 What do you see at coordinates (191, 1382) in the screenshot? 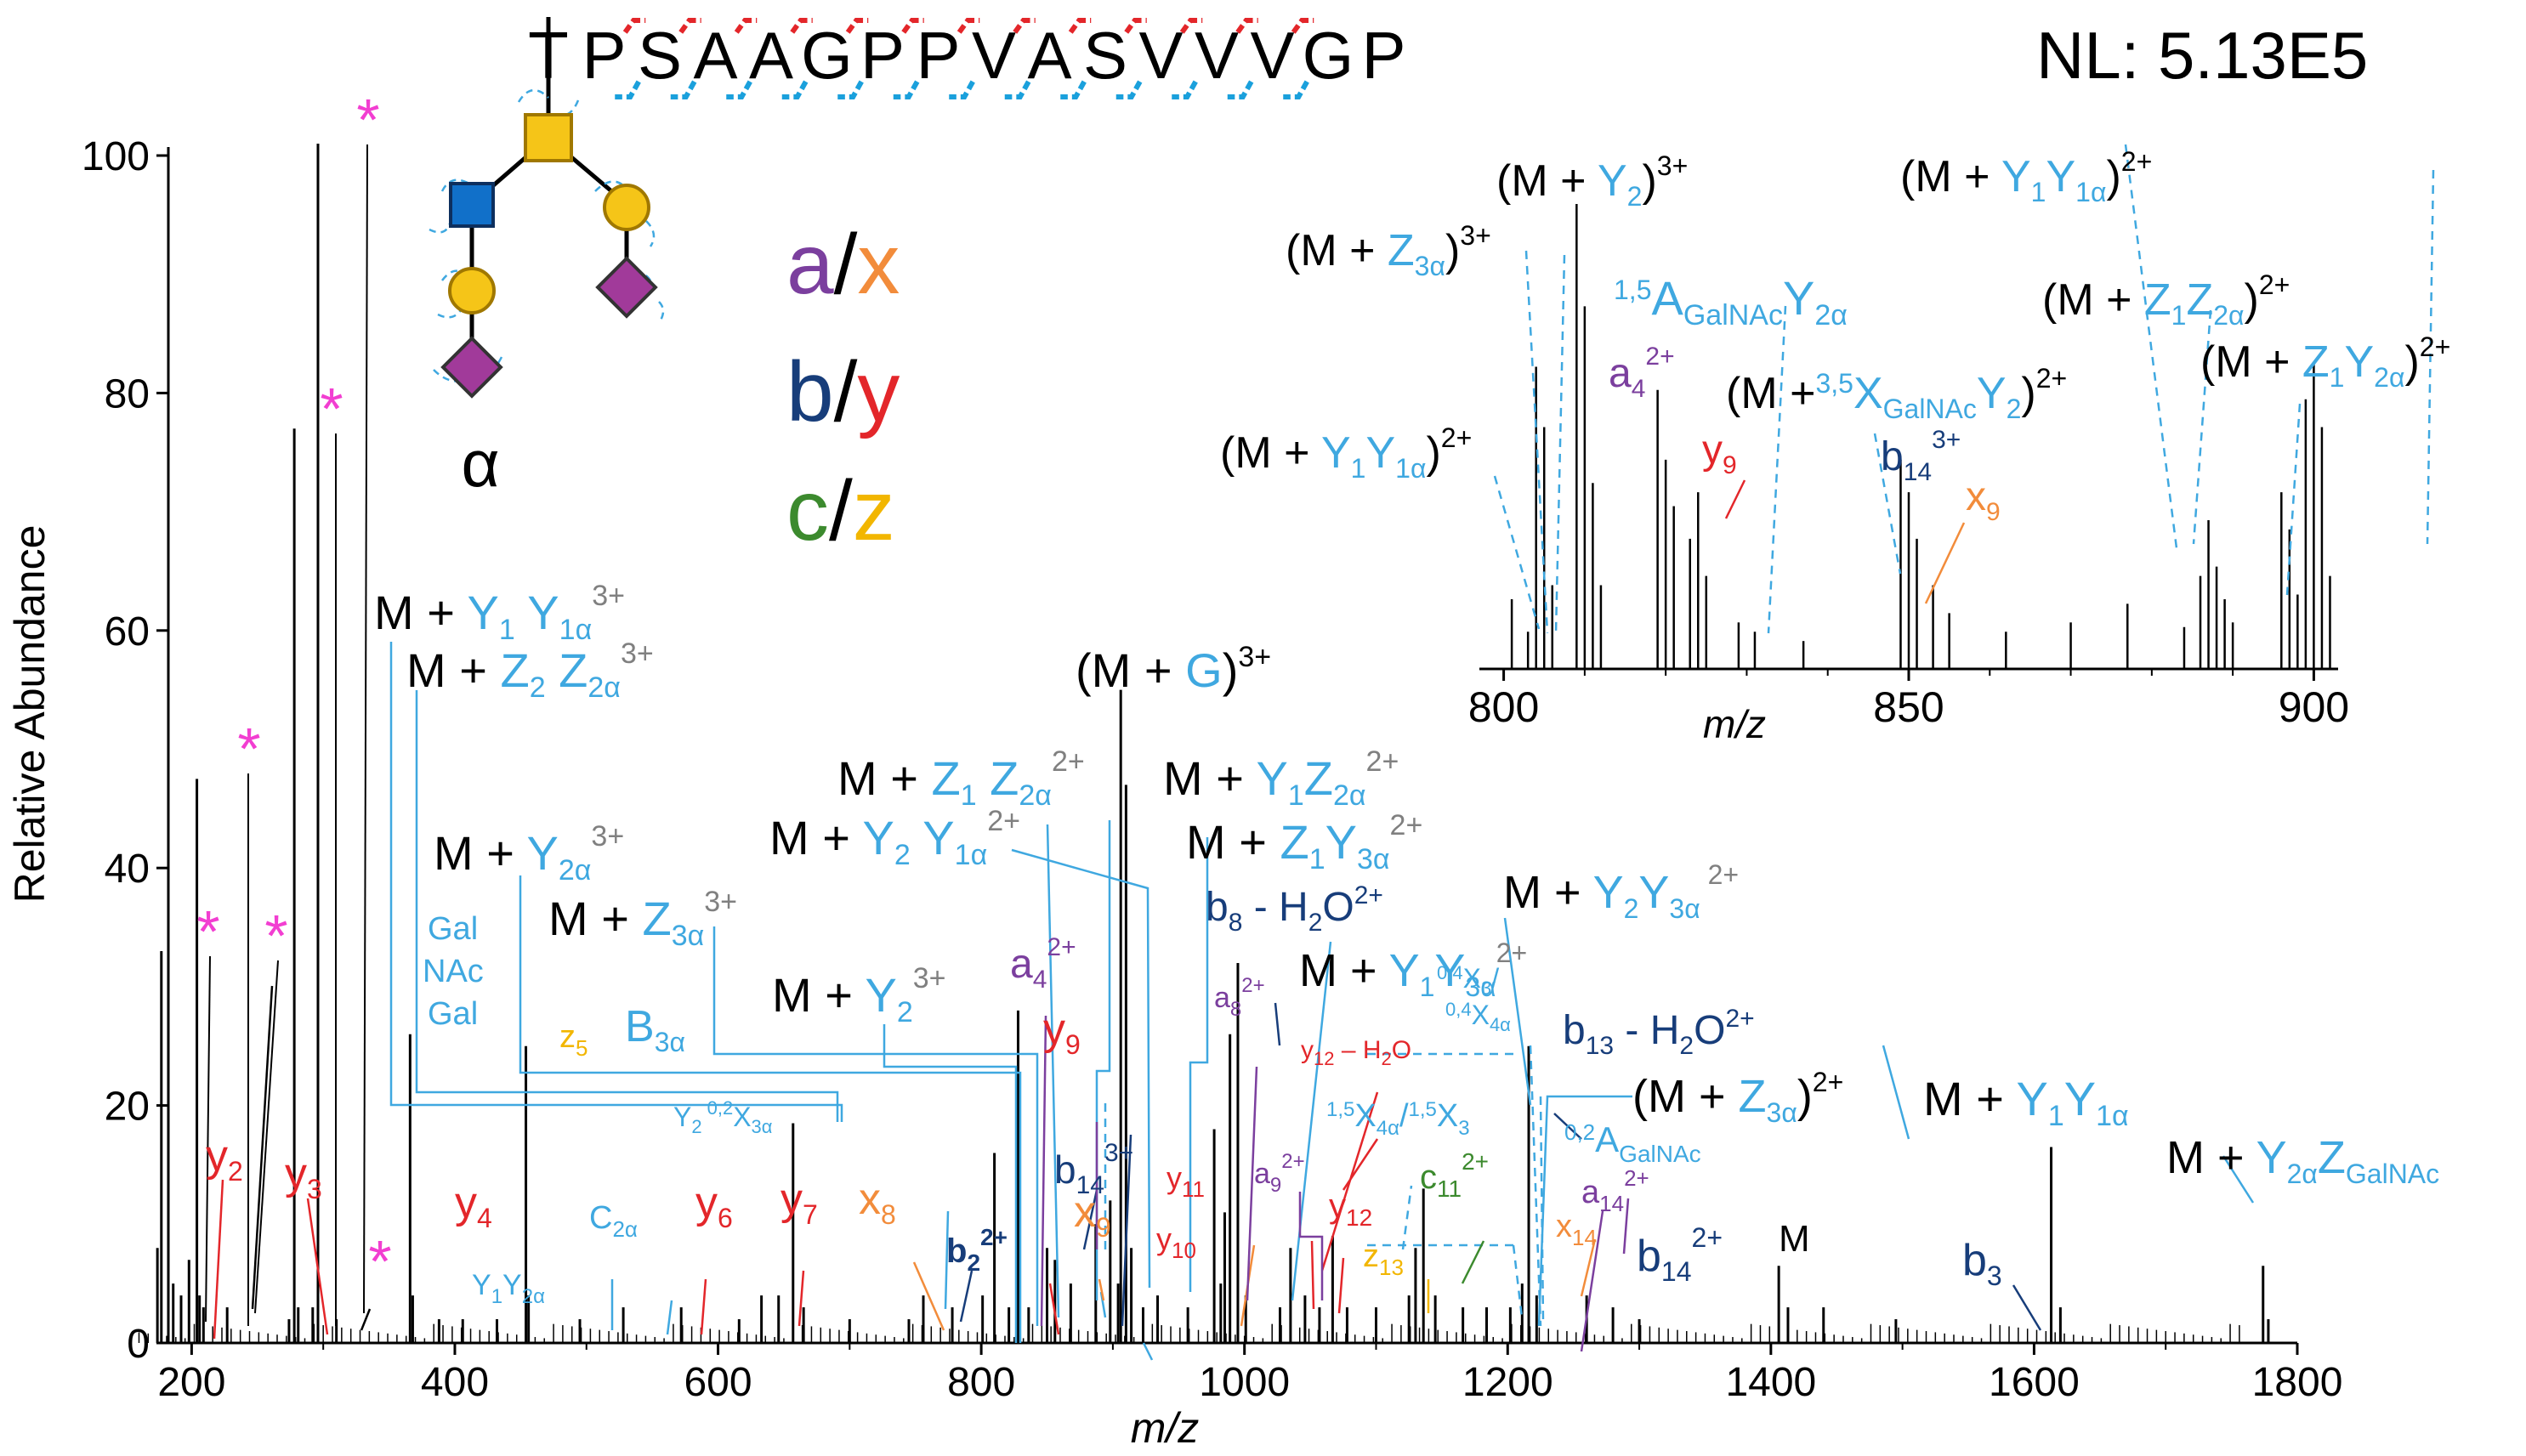
I see `x-tick-label: 200` at bounding box center [191, 1382].